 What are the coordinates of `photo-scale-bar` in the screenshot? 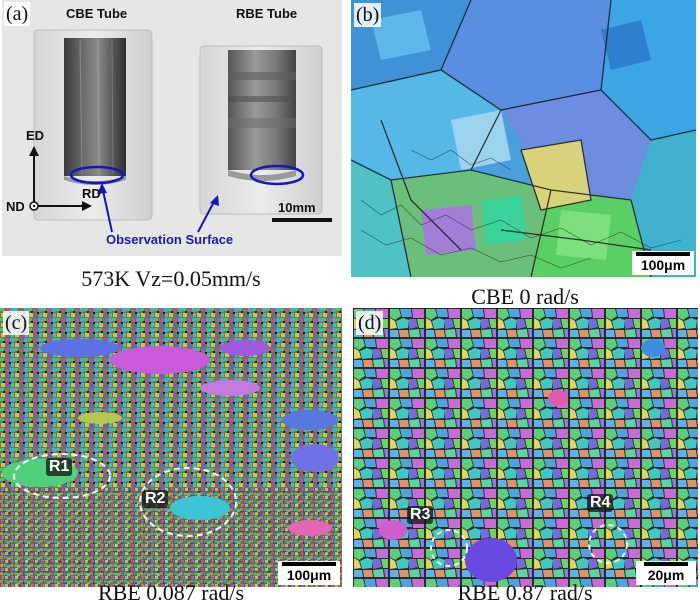 It's located at (302, 220).